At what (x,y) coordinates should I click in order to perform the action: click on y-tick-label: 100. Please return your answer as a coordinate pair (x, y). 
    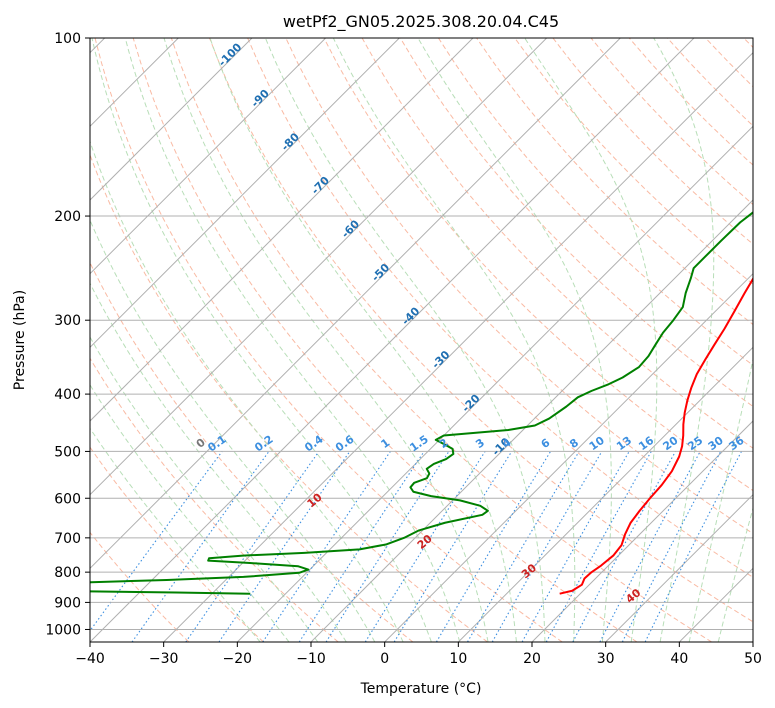
    Looking at the image, I should click on (67, 39).